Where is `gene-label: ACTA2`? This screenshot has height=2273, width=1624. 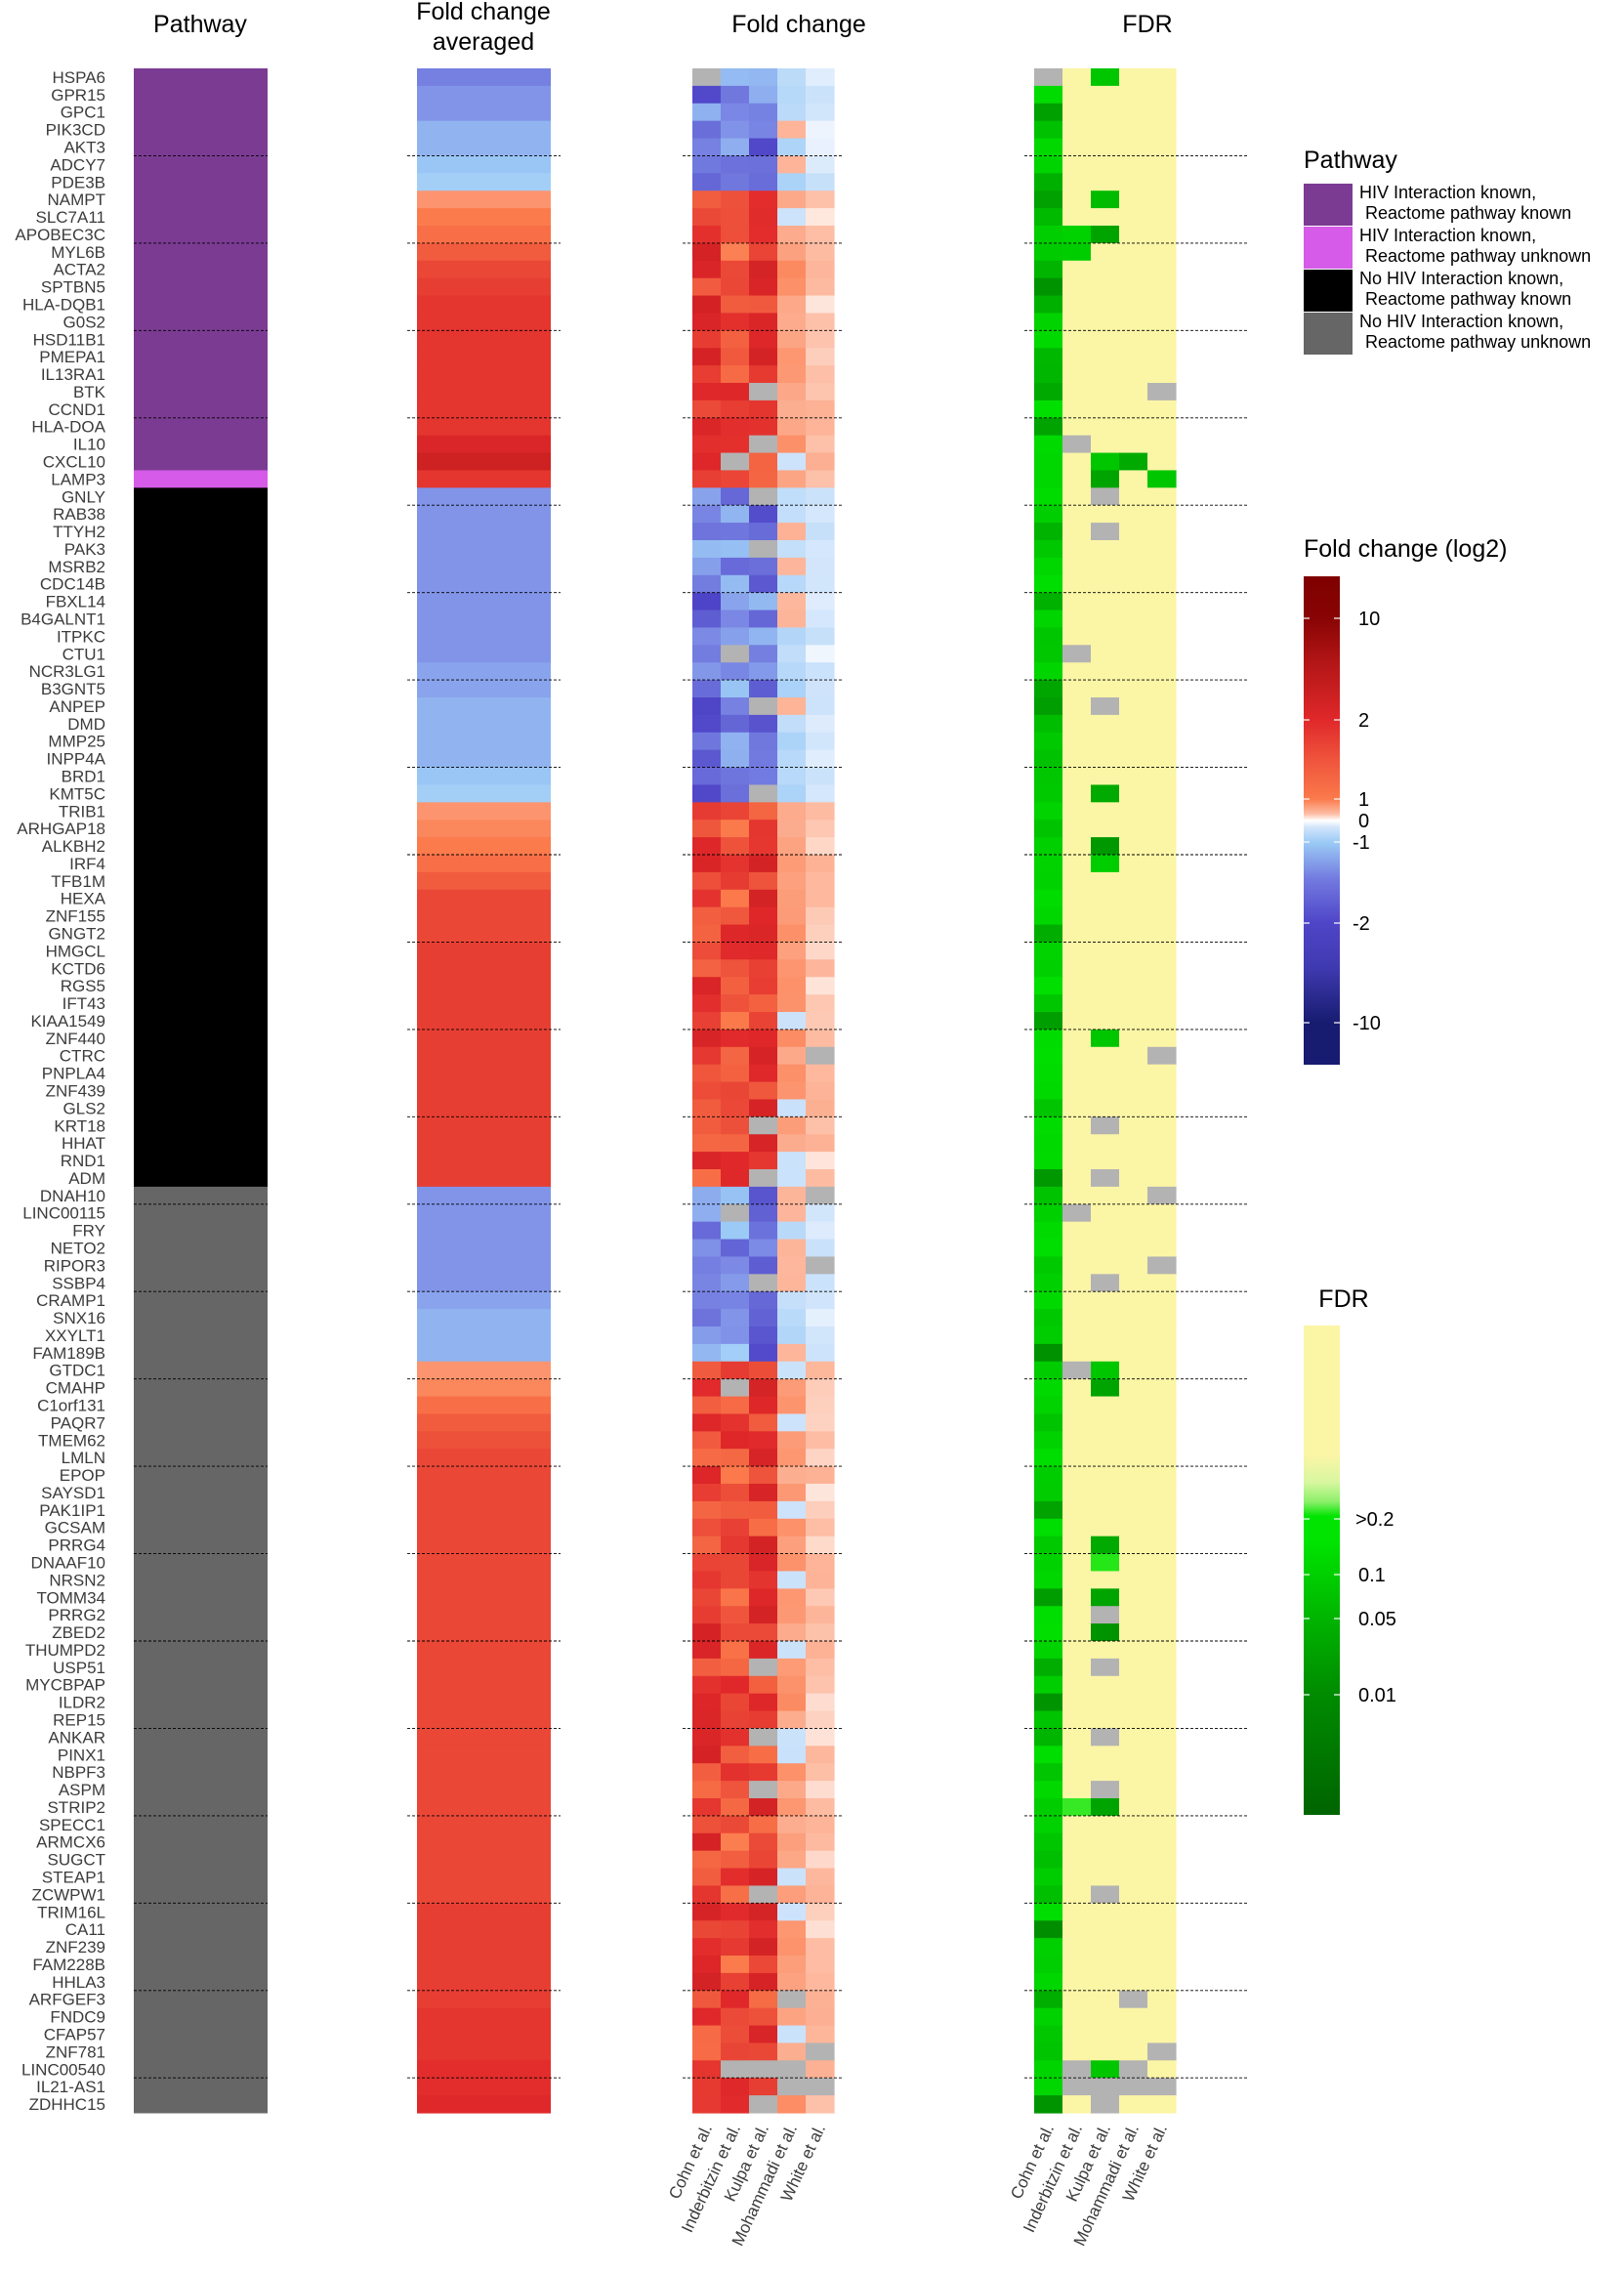 gene-label: ACTA2 is located at coordinates (79, 270).